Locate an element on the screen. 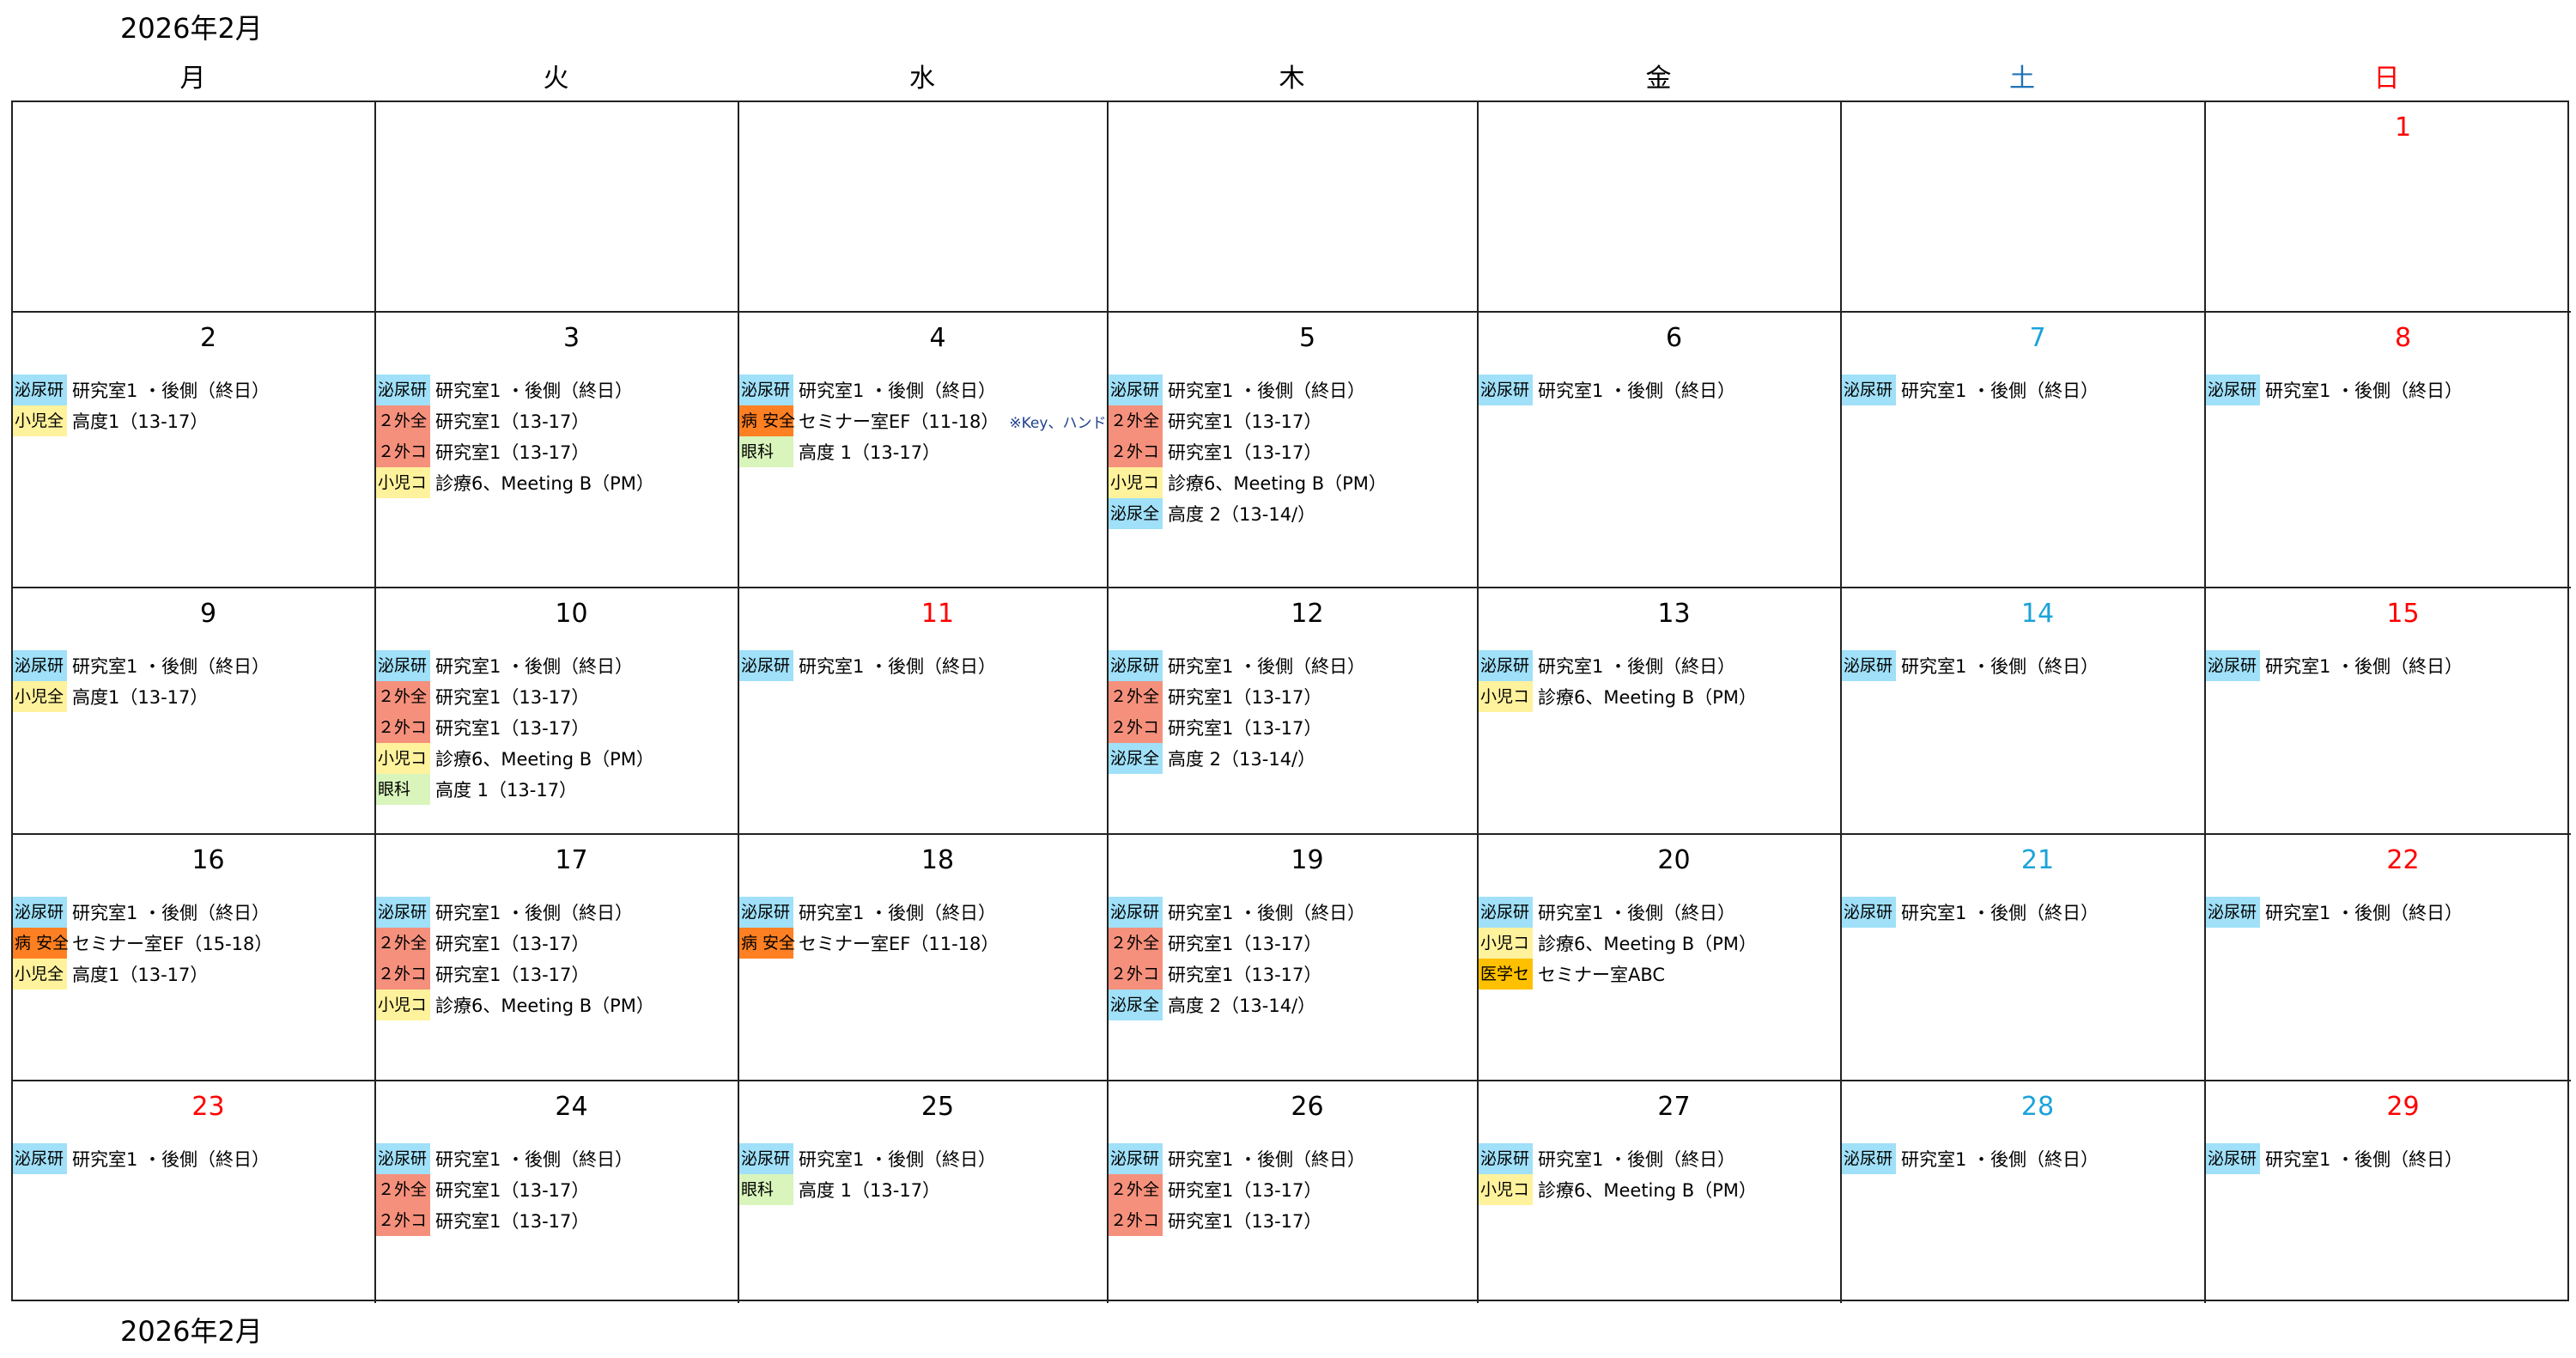  day-cell-8: 8 泌尿研 研究室1 ・後側（終日） is located at coordinates (2389, 451).